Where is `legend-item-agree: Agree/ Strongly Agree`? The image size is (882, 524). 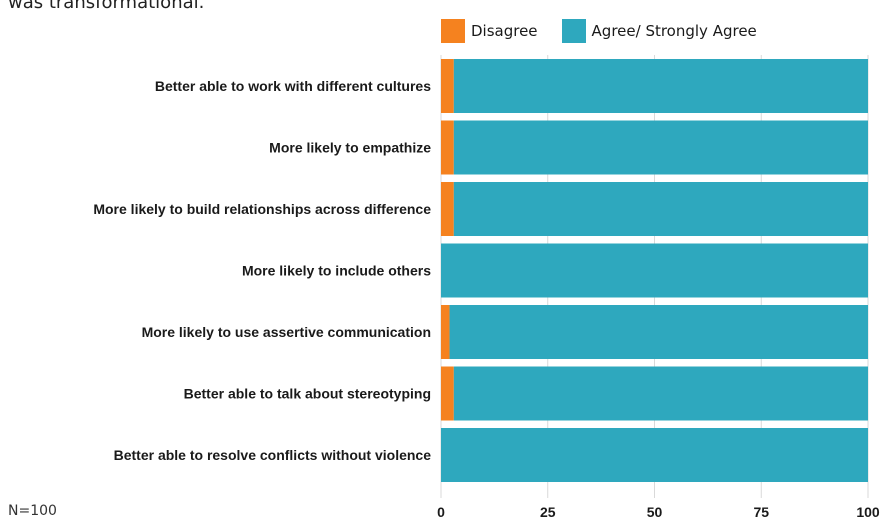
legend-item-agree: Agree/ Strongly Agree is located at coordinates (659, 31).